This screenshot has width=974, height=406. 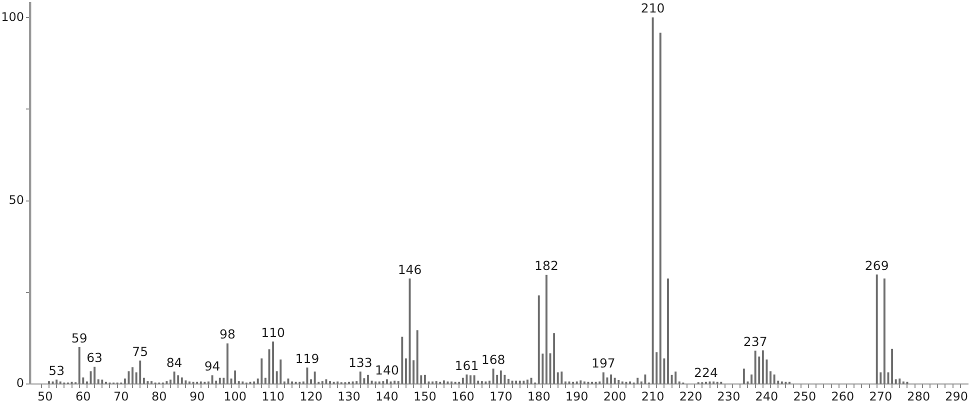 I want to click on y-tick-label: 50, so click(x=16, y=199).